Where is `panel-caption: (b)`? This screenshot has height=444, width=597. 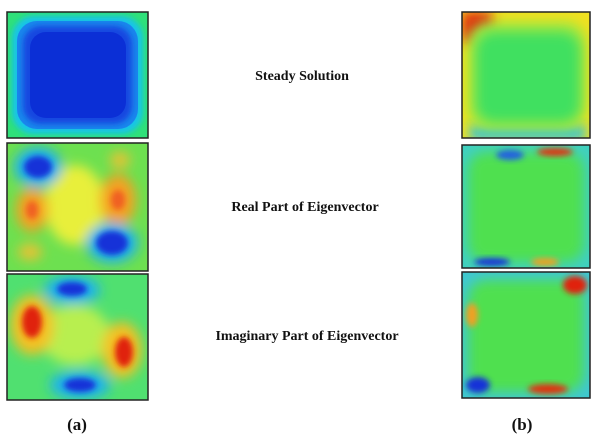
panel-caption: (b) is located at coordinates (522, 424).